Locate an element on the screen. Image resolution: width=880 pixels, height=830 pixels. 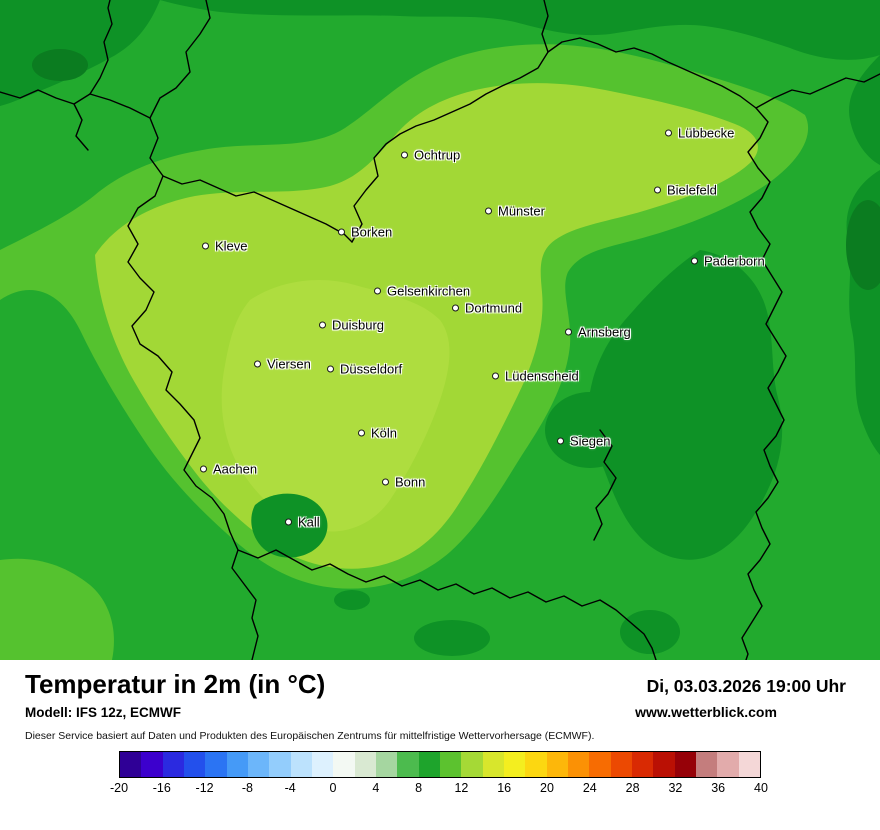
city-marker: Paderborn is located at coordinates (728, 261).